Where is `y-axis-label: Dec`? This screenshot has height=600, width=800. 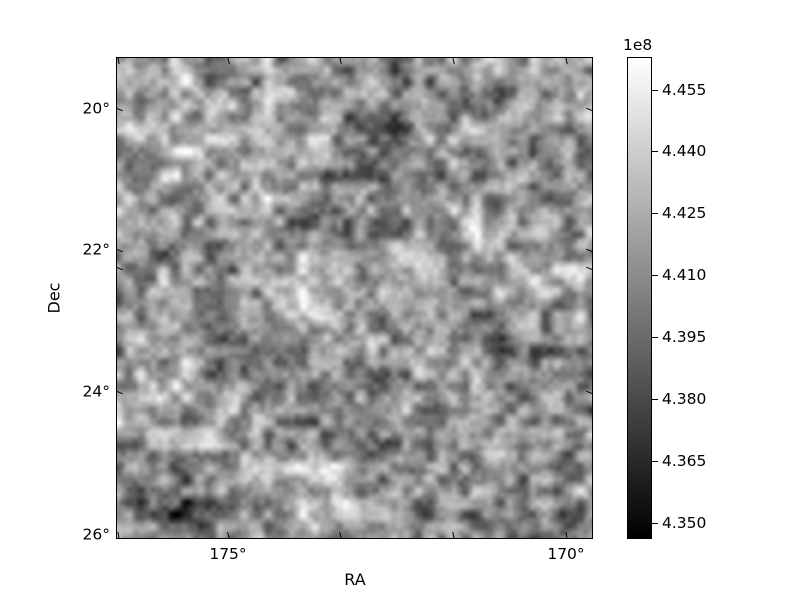
y-axis-label: Dec is located at coordinates (54, 298).